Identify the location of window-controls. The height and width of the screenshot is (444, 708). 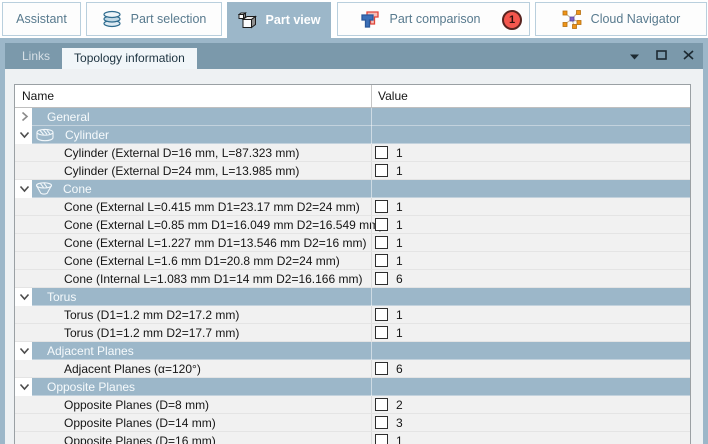
(661, 56).